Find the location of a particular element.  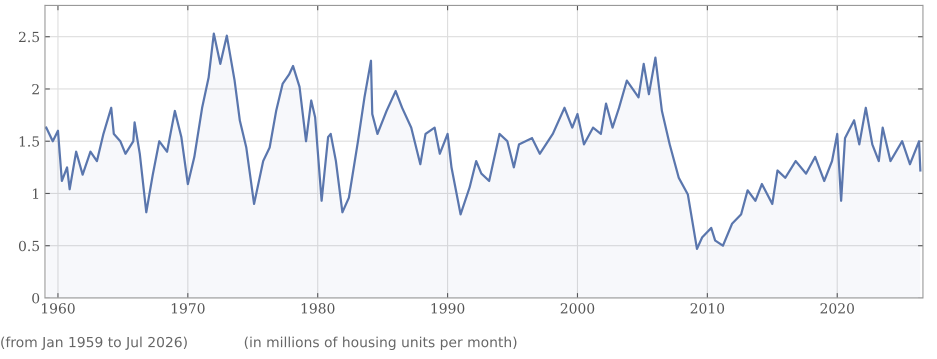

x-tick-label: 1960 is located at coordinates (58, 308).